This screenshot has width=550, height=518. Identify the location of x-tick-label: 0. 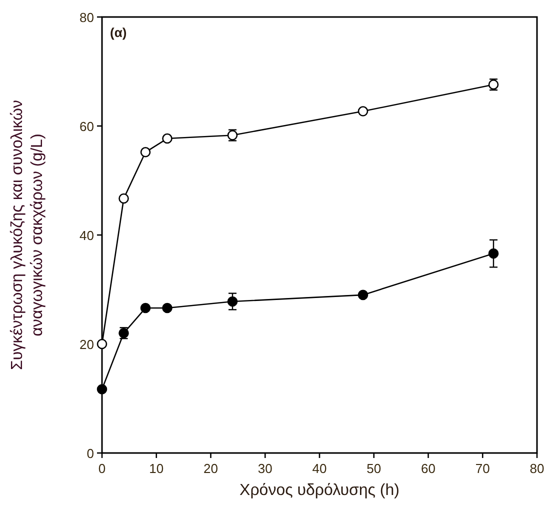
(102, 468).